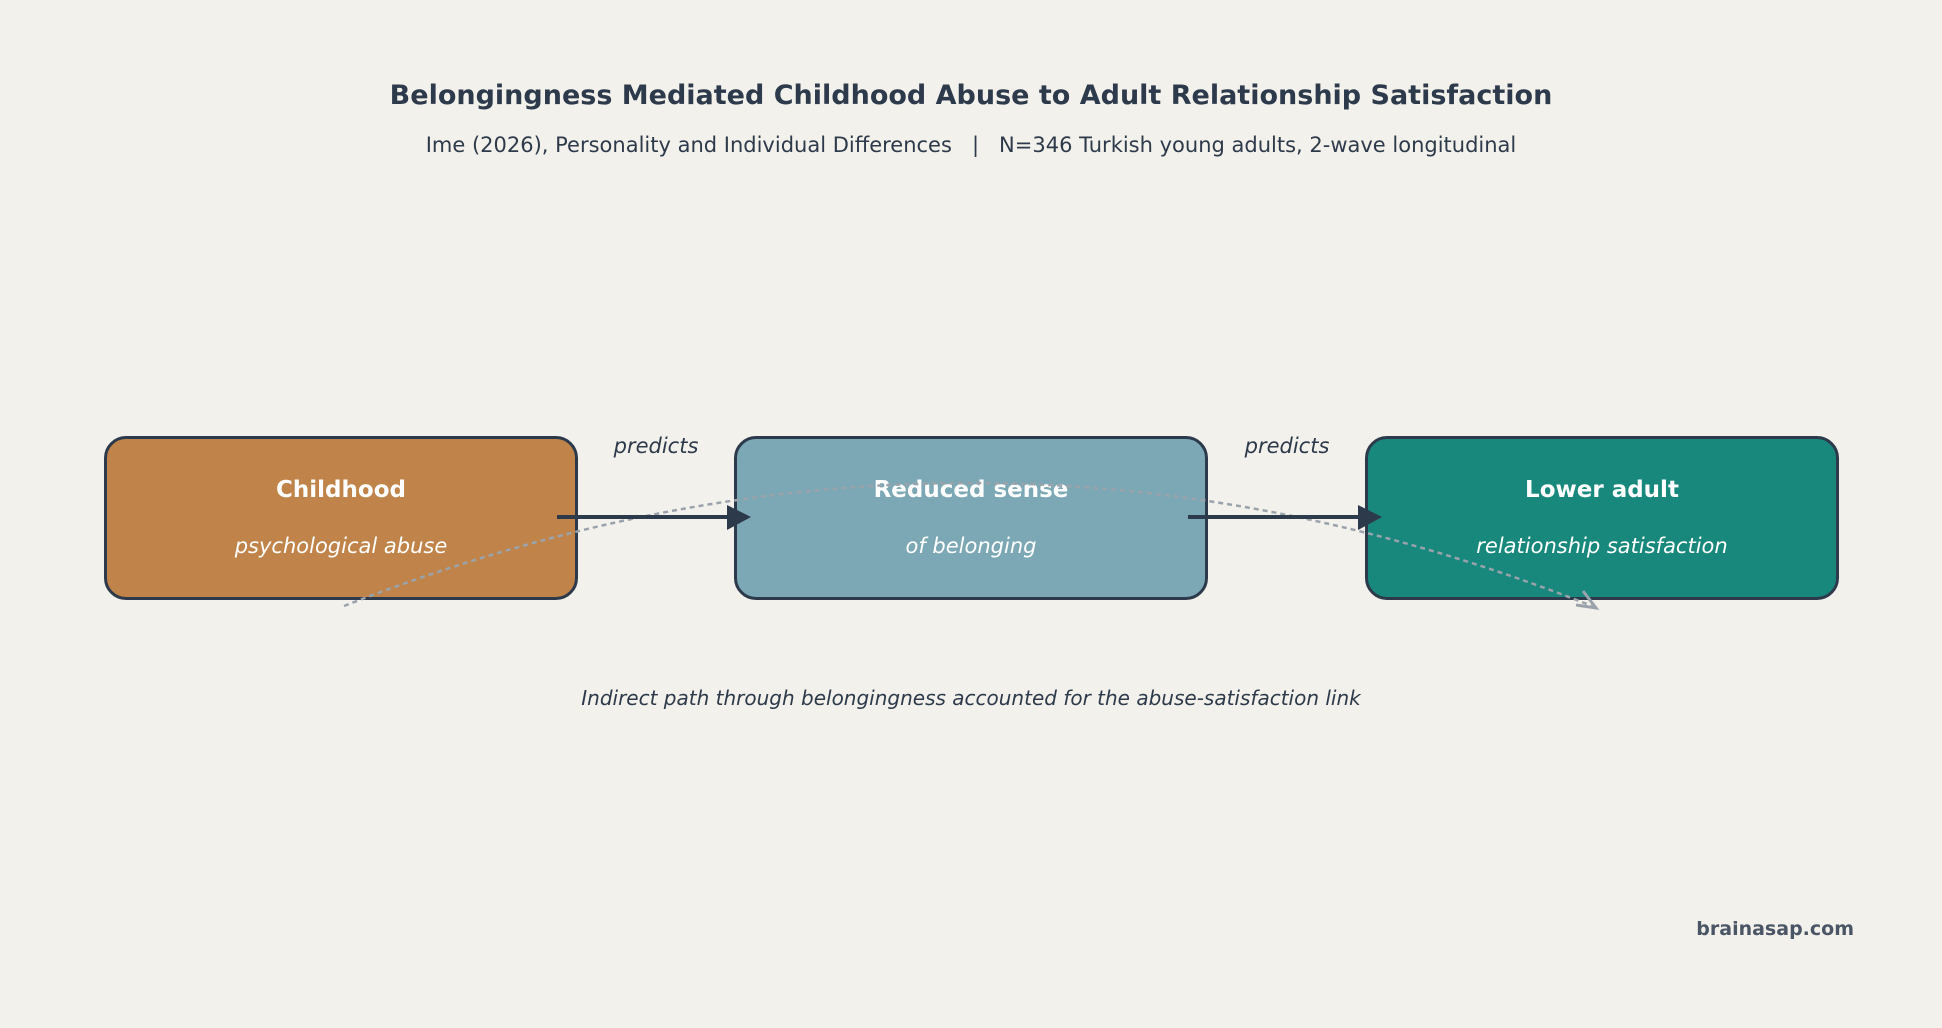 This screenshot has width=1942, height=1028. I want to click on node-childhood-abuse: Childhood psychological abuse, so click(341, 518).